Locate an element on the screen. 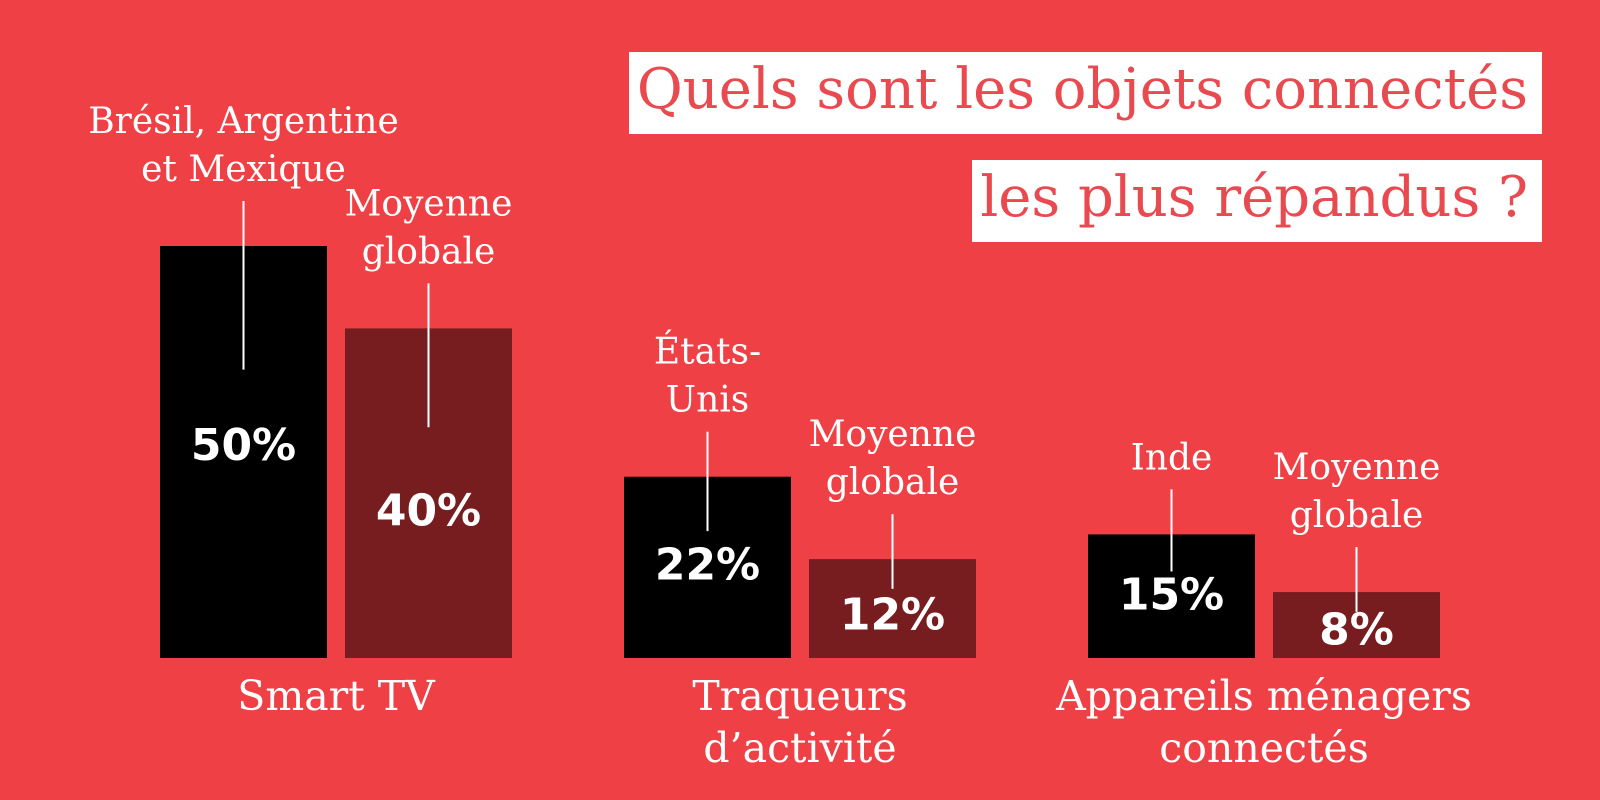  category-label-0-0: Smart TV is located at coordinates (336, 696).